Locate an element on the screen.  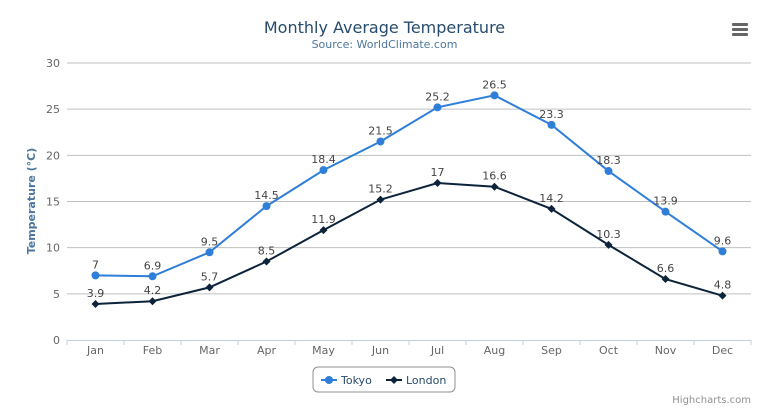
data-label: 7 is located at coordinates (95, 264).